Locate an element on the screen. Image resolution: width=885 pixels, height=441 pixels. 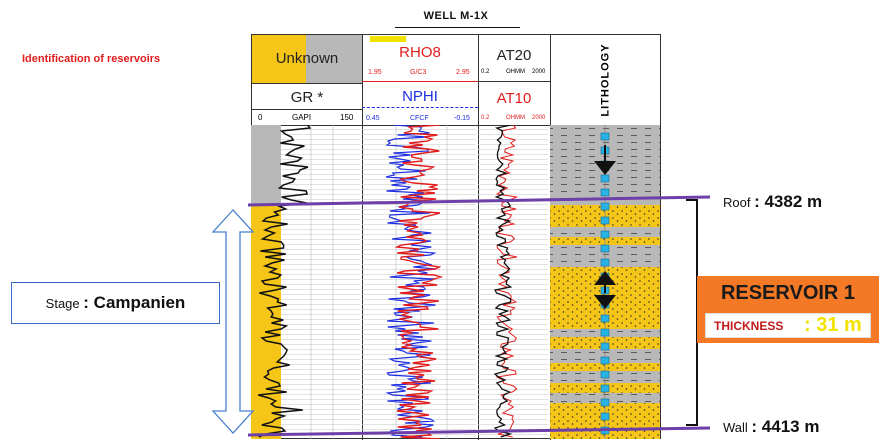
wall-value: : 4413 m is located at coordinates (785, 426).